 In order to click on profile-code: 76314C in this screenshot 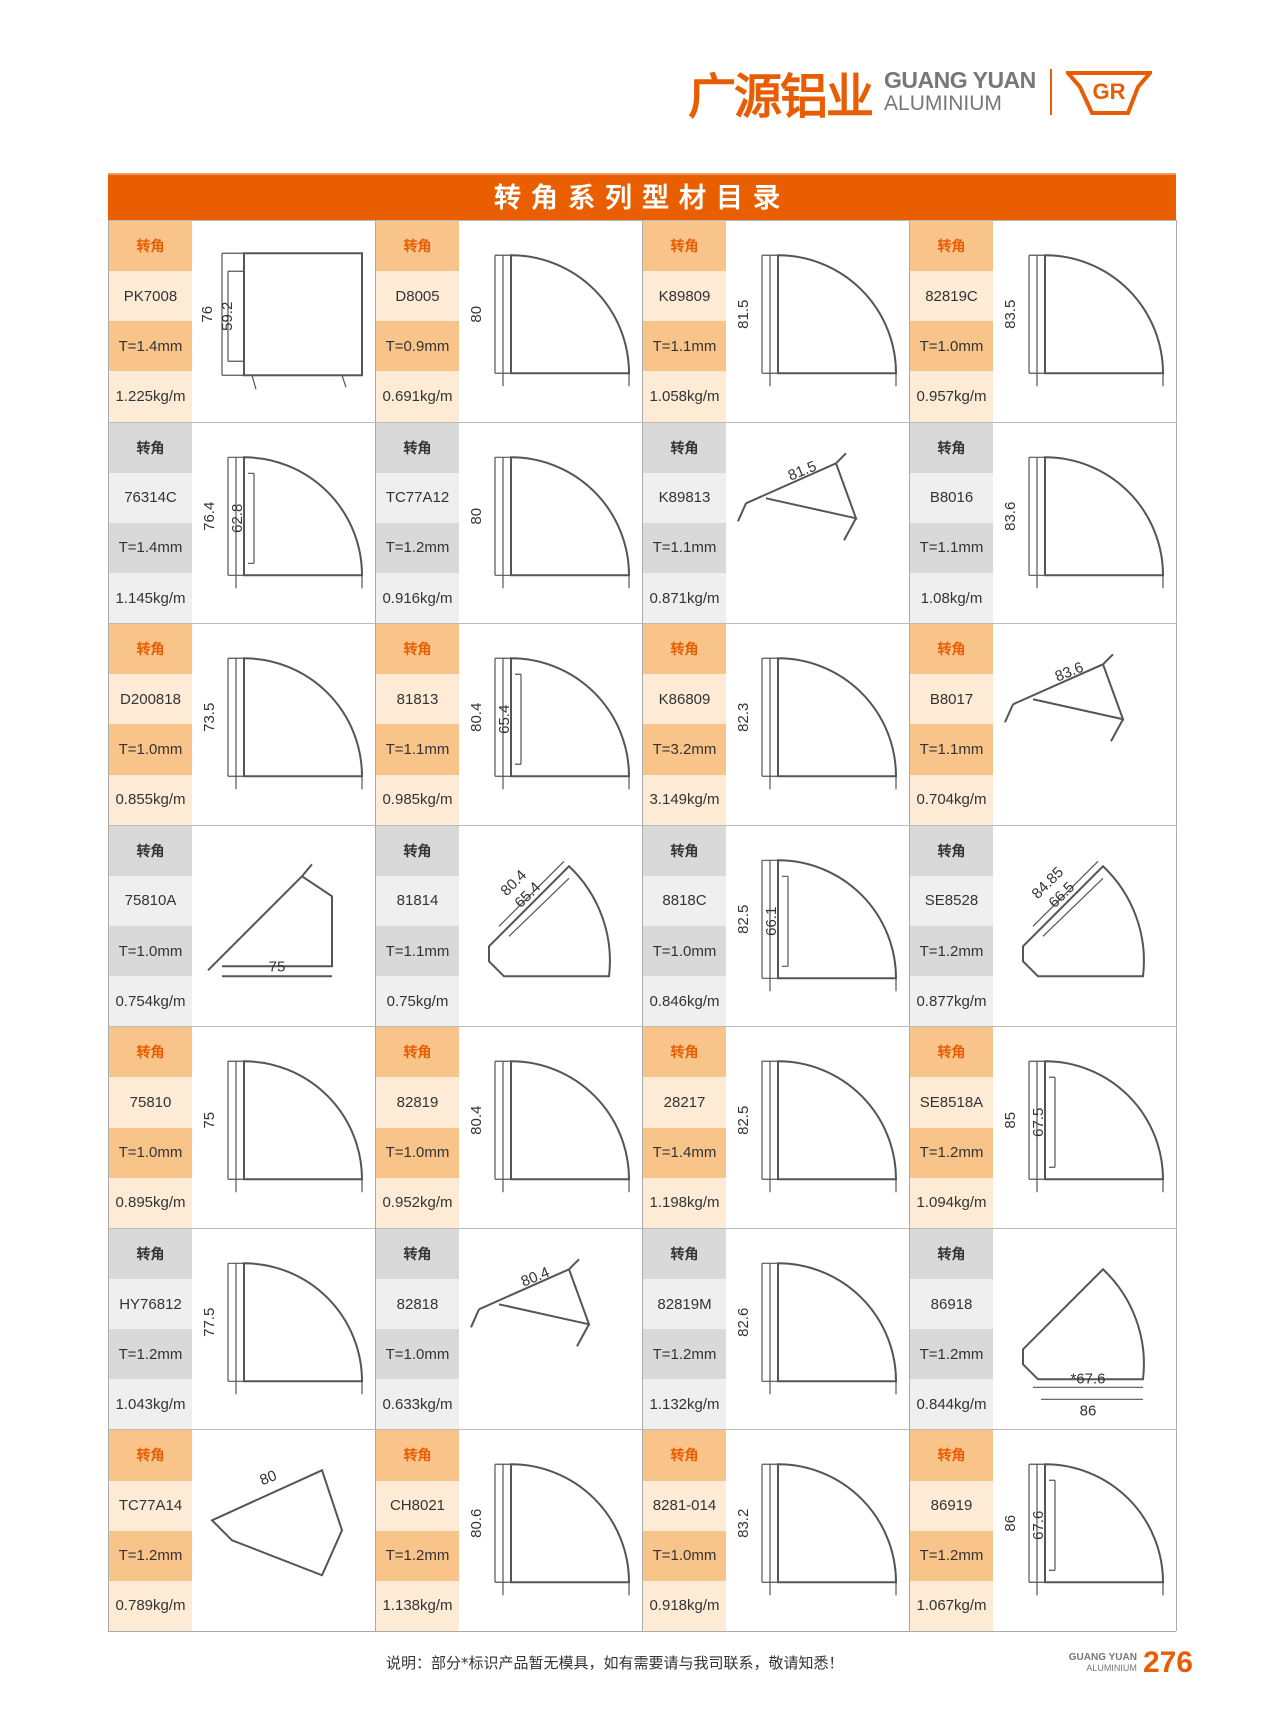, I will do `click(150, 497)`.